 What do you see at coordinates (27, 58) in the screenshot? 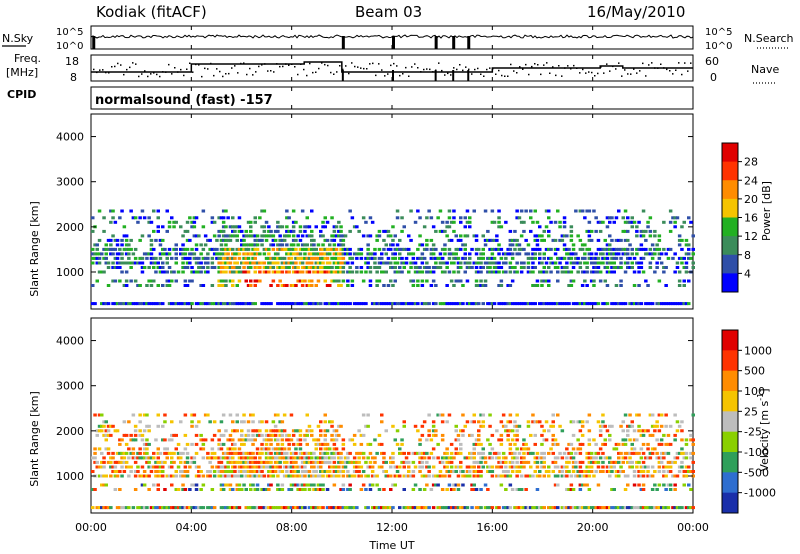
I see `freq-label-top: Freq.` at bounding box center [27, 58].